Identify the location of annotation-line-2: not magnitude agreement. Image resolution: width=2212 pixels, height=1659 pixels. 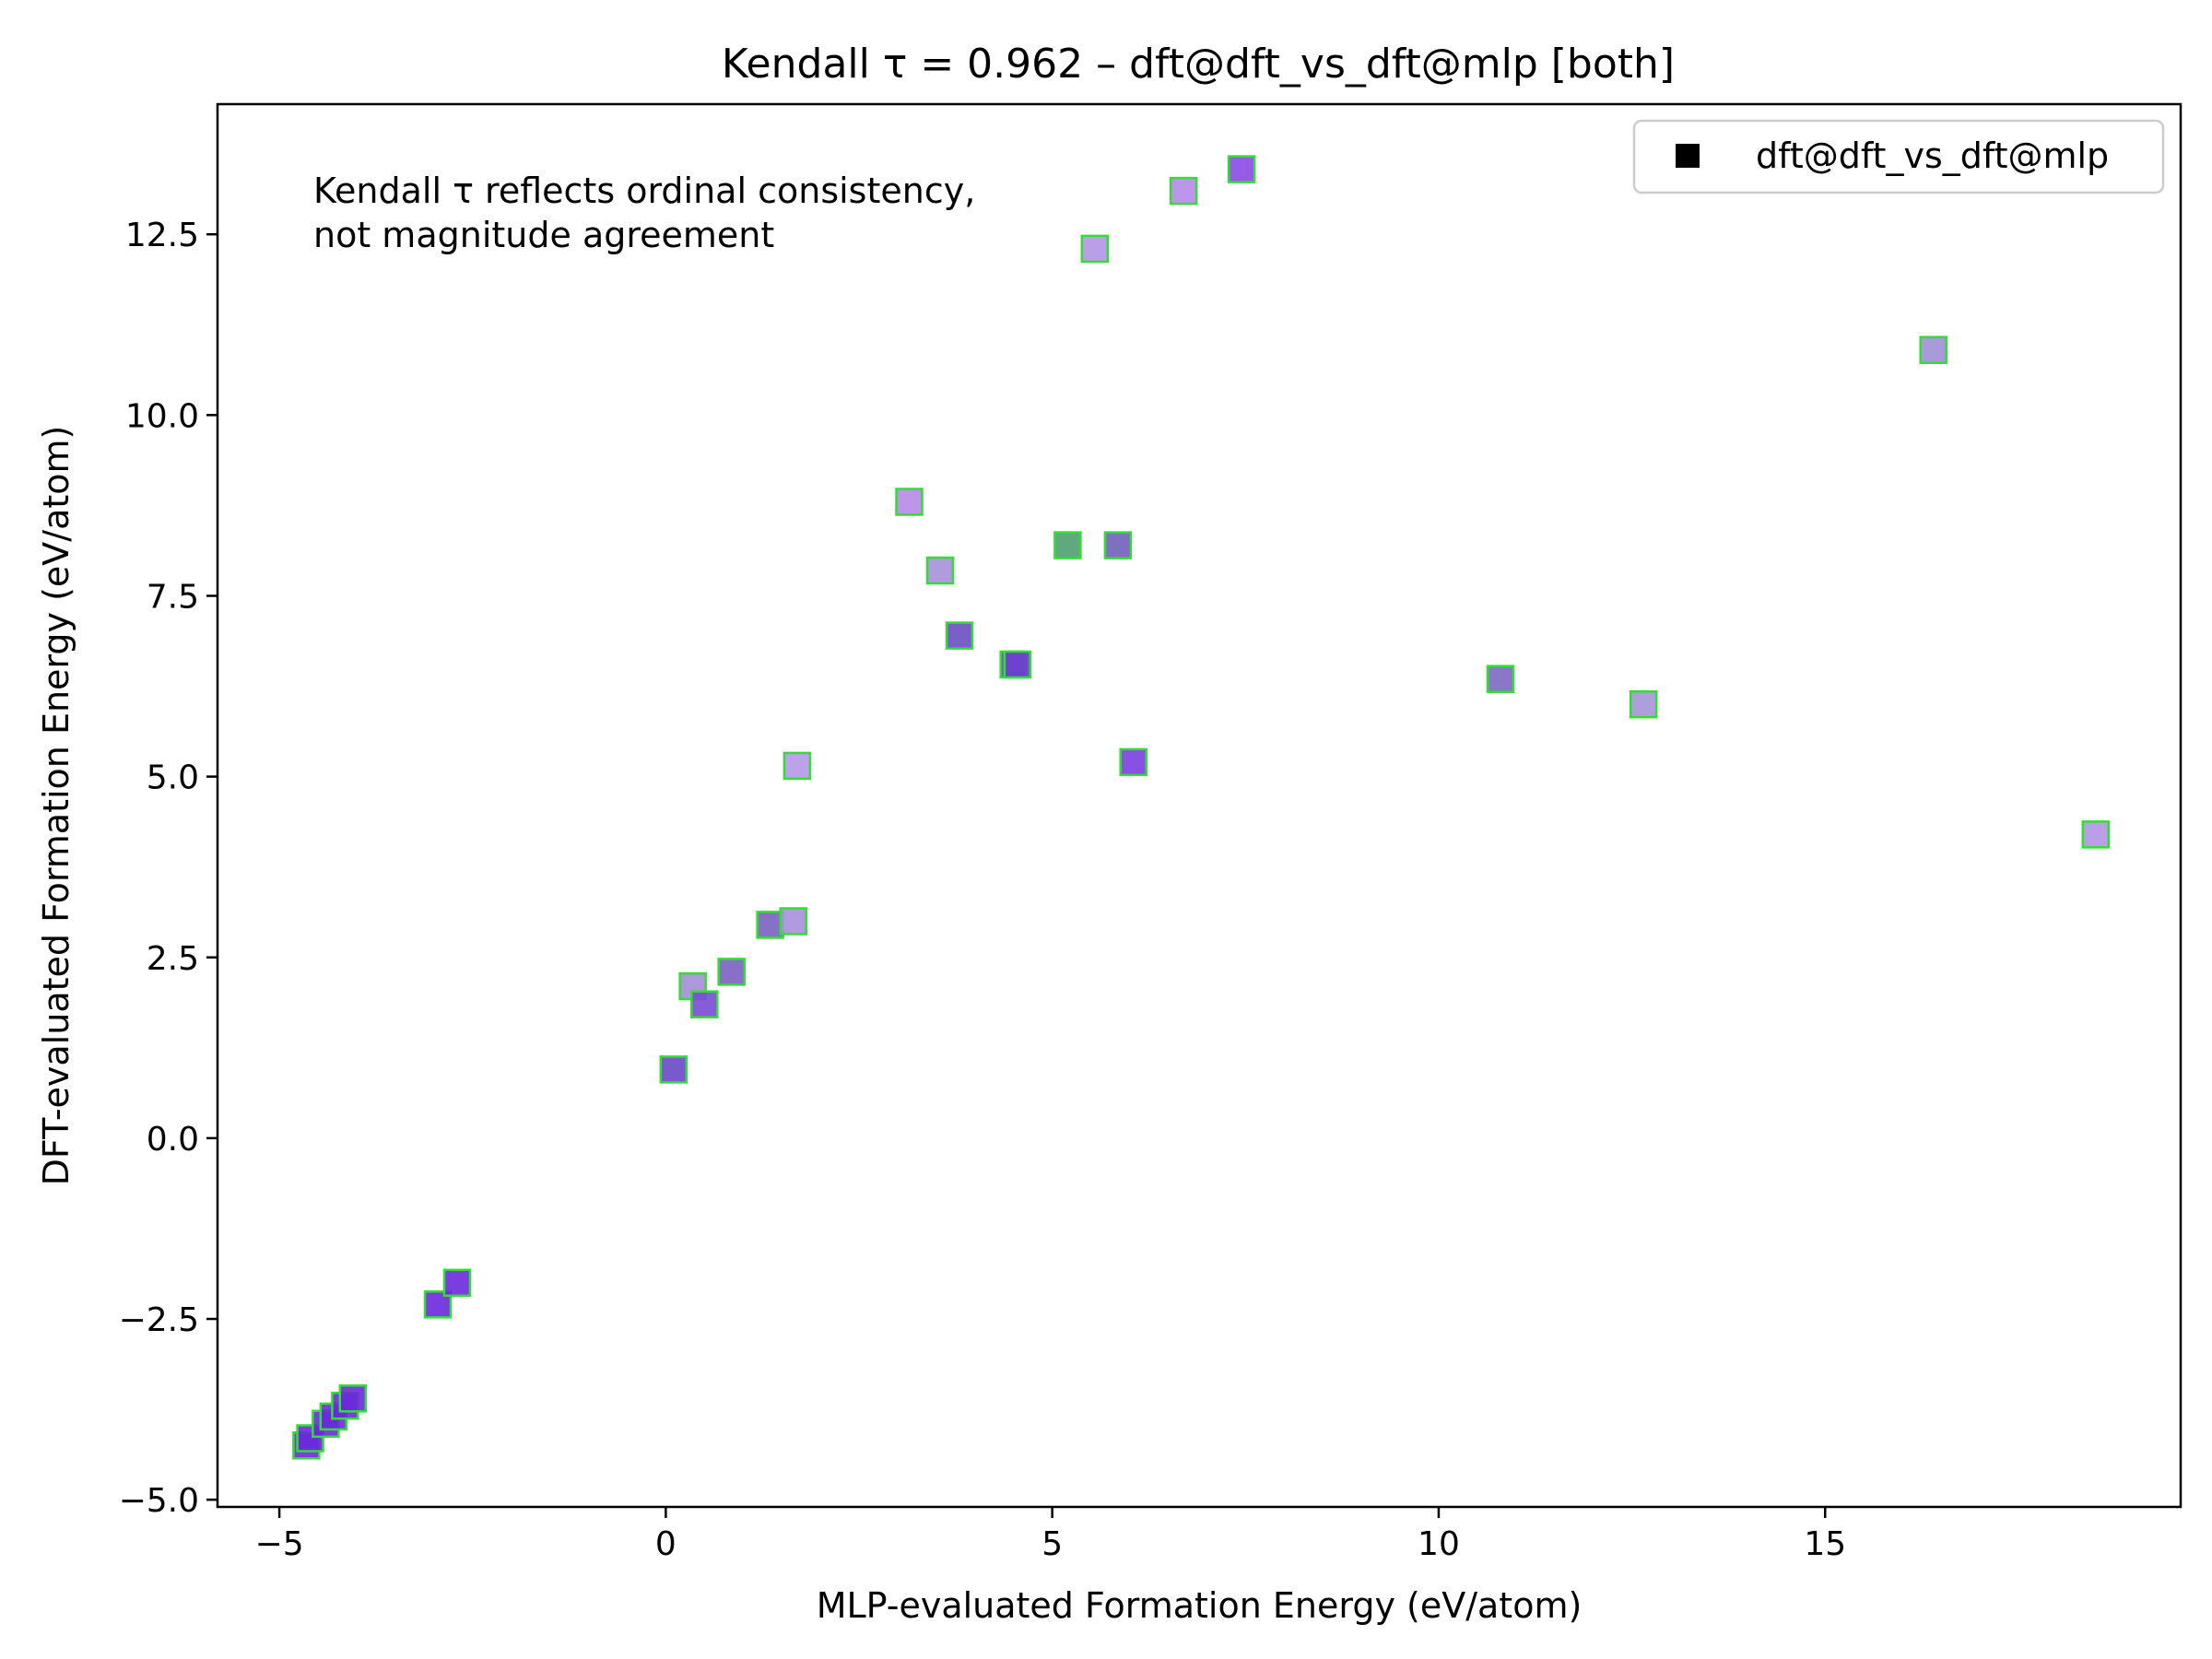
(543, 235).